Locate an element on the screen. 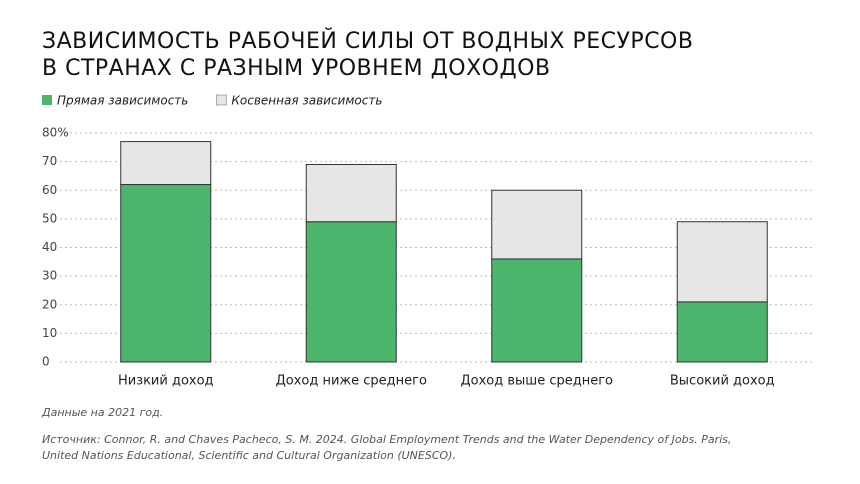 Image resolution: width=860 pixels, height=484 pixels. y-tick-label: 60 is located at coordinates (49, 190).